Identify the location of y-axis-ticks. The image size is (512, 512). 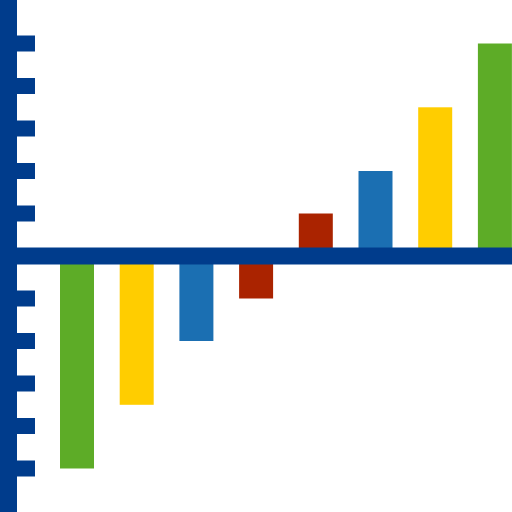
(26, 256).